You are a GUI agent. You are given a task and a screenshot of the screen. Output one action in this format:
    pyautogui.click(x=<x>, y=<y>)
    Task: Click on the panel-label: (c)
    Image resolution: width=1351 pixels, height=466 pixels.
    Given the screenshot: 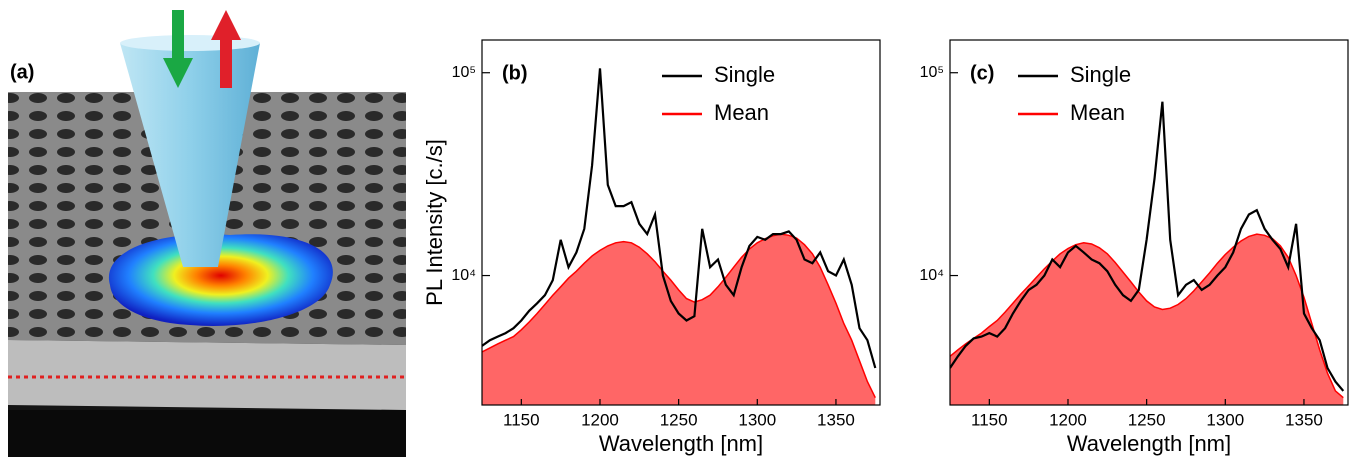 What is the action you would take?
    pyautogui.click(x=982, y=73)
    